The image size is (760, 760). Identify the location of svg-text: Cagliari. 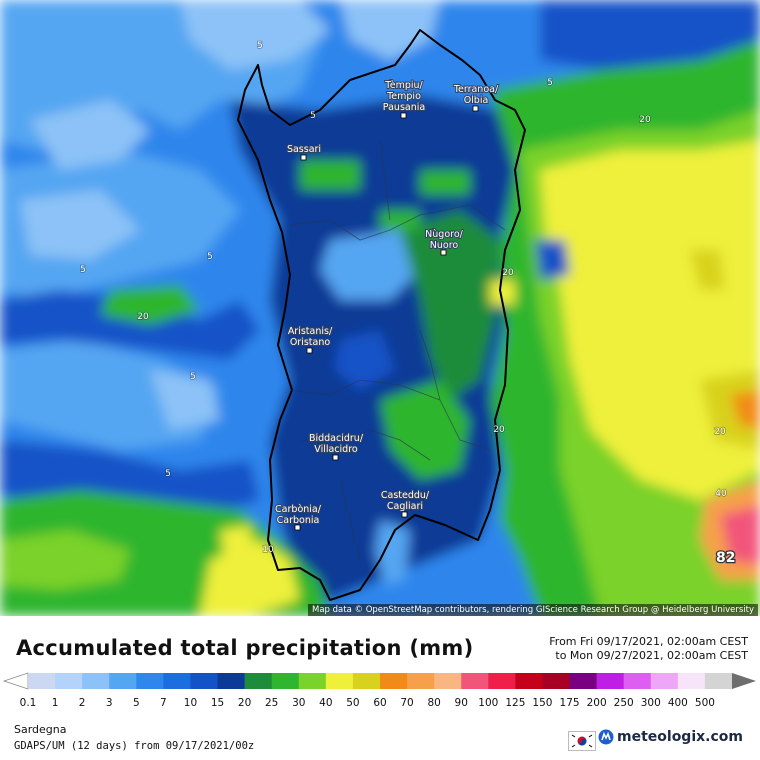
(405, 506).